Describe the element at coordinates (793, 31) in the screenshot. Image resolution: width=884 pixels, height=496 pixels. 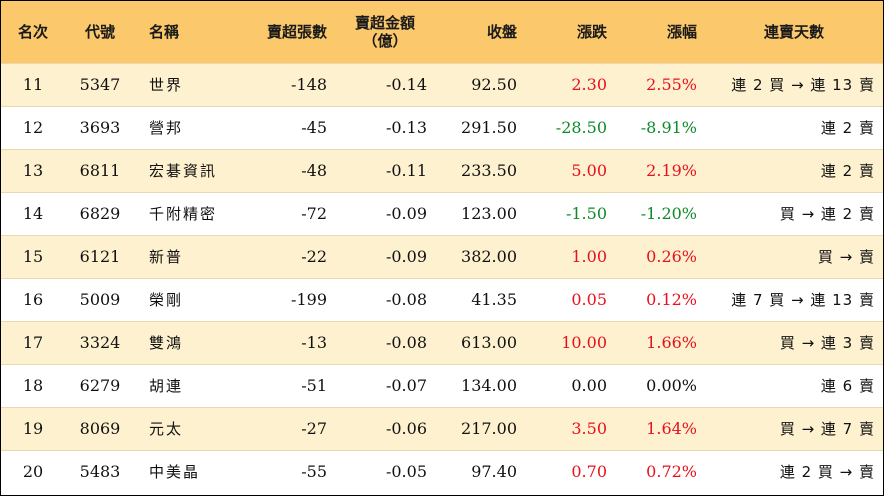
I see `header-streak: 連賣天數` at that location.